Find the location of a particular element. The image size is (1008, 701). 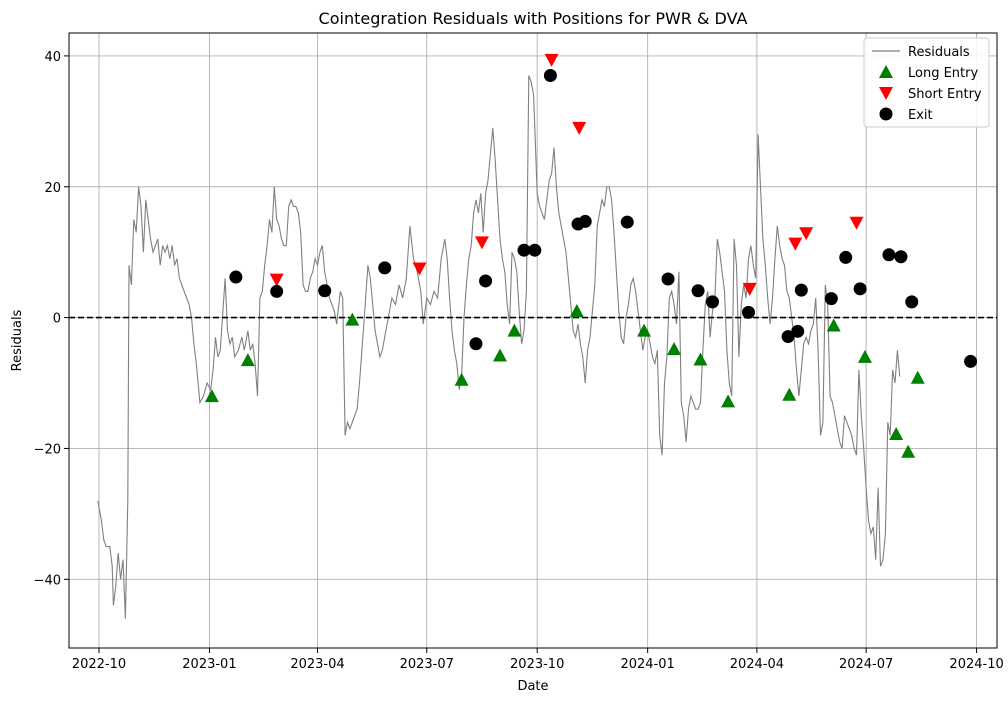

legend-box is located at coordinates (926, 82).